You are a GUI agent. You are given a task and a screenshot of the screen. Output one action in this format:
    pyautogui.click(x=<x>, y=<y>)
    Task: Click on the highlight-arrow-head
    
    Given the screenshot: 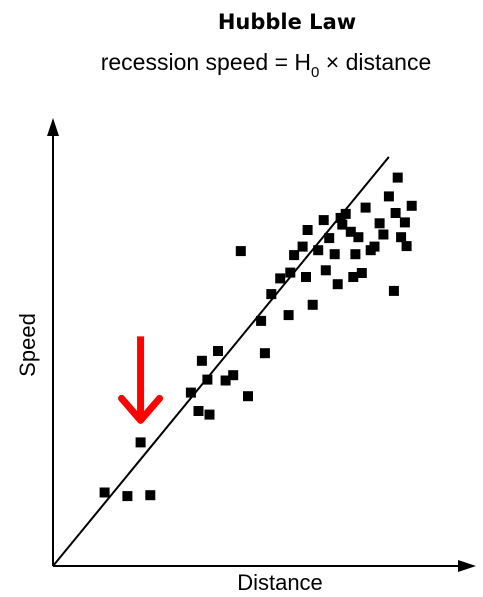 What is the action you would take?
    pyautogui.click(x=141, y=409)
    